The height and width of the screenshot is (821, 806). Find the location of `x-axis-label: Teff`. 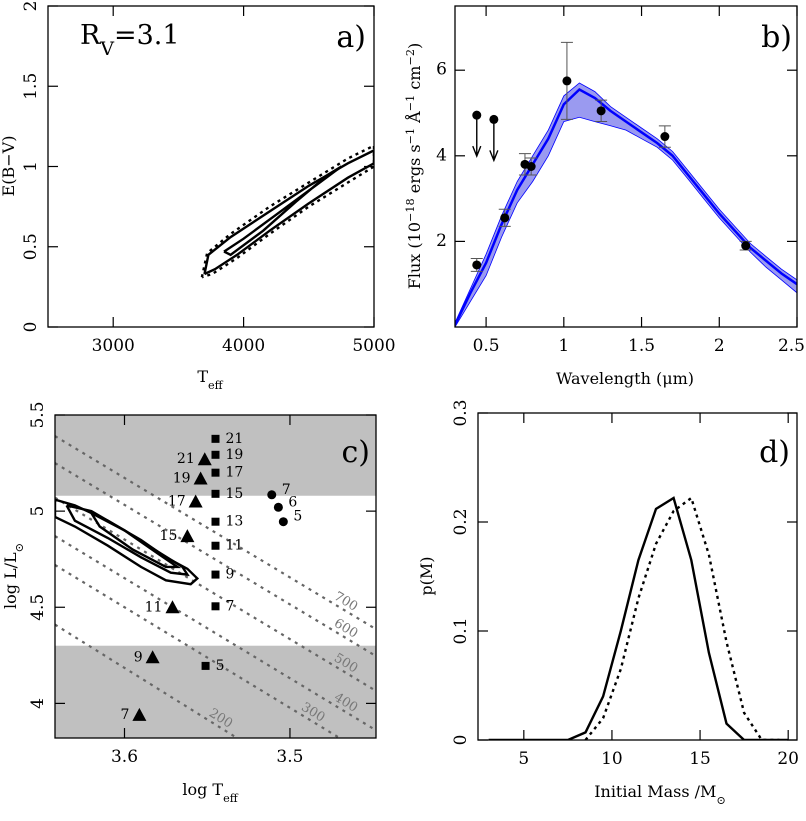

x-axis-label: Teff is located at coordinates (210, 379).